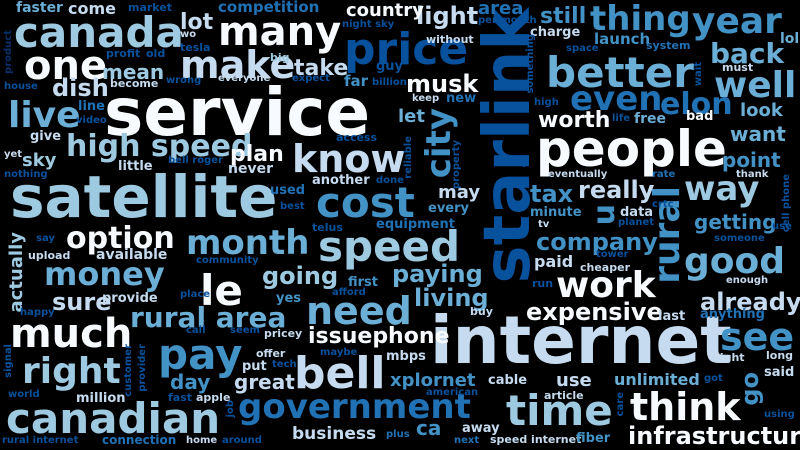  Describe the element at coordinates (437, 274) in the screenshot. I see `word-paying: paying` at that location.